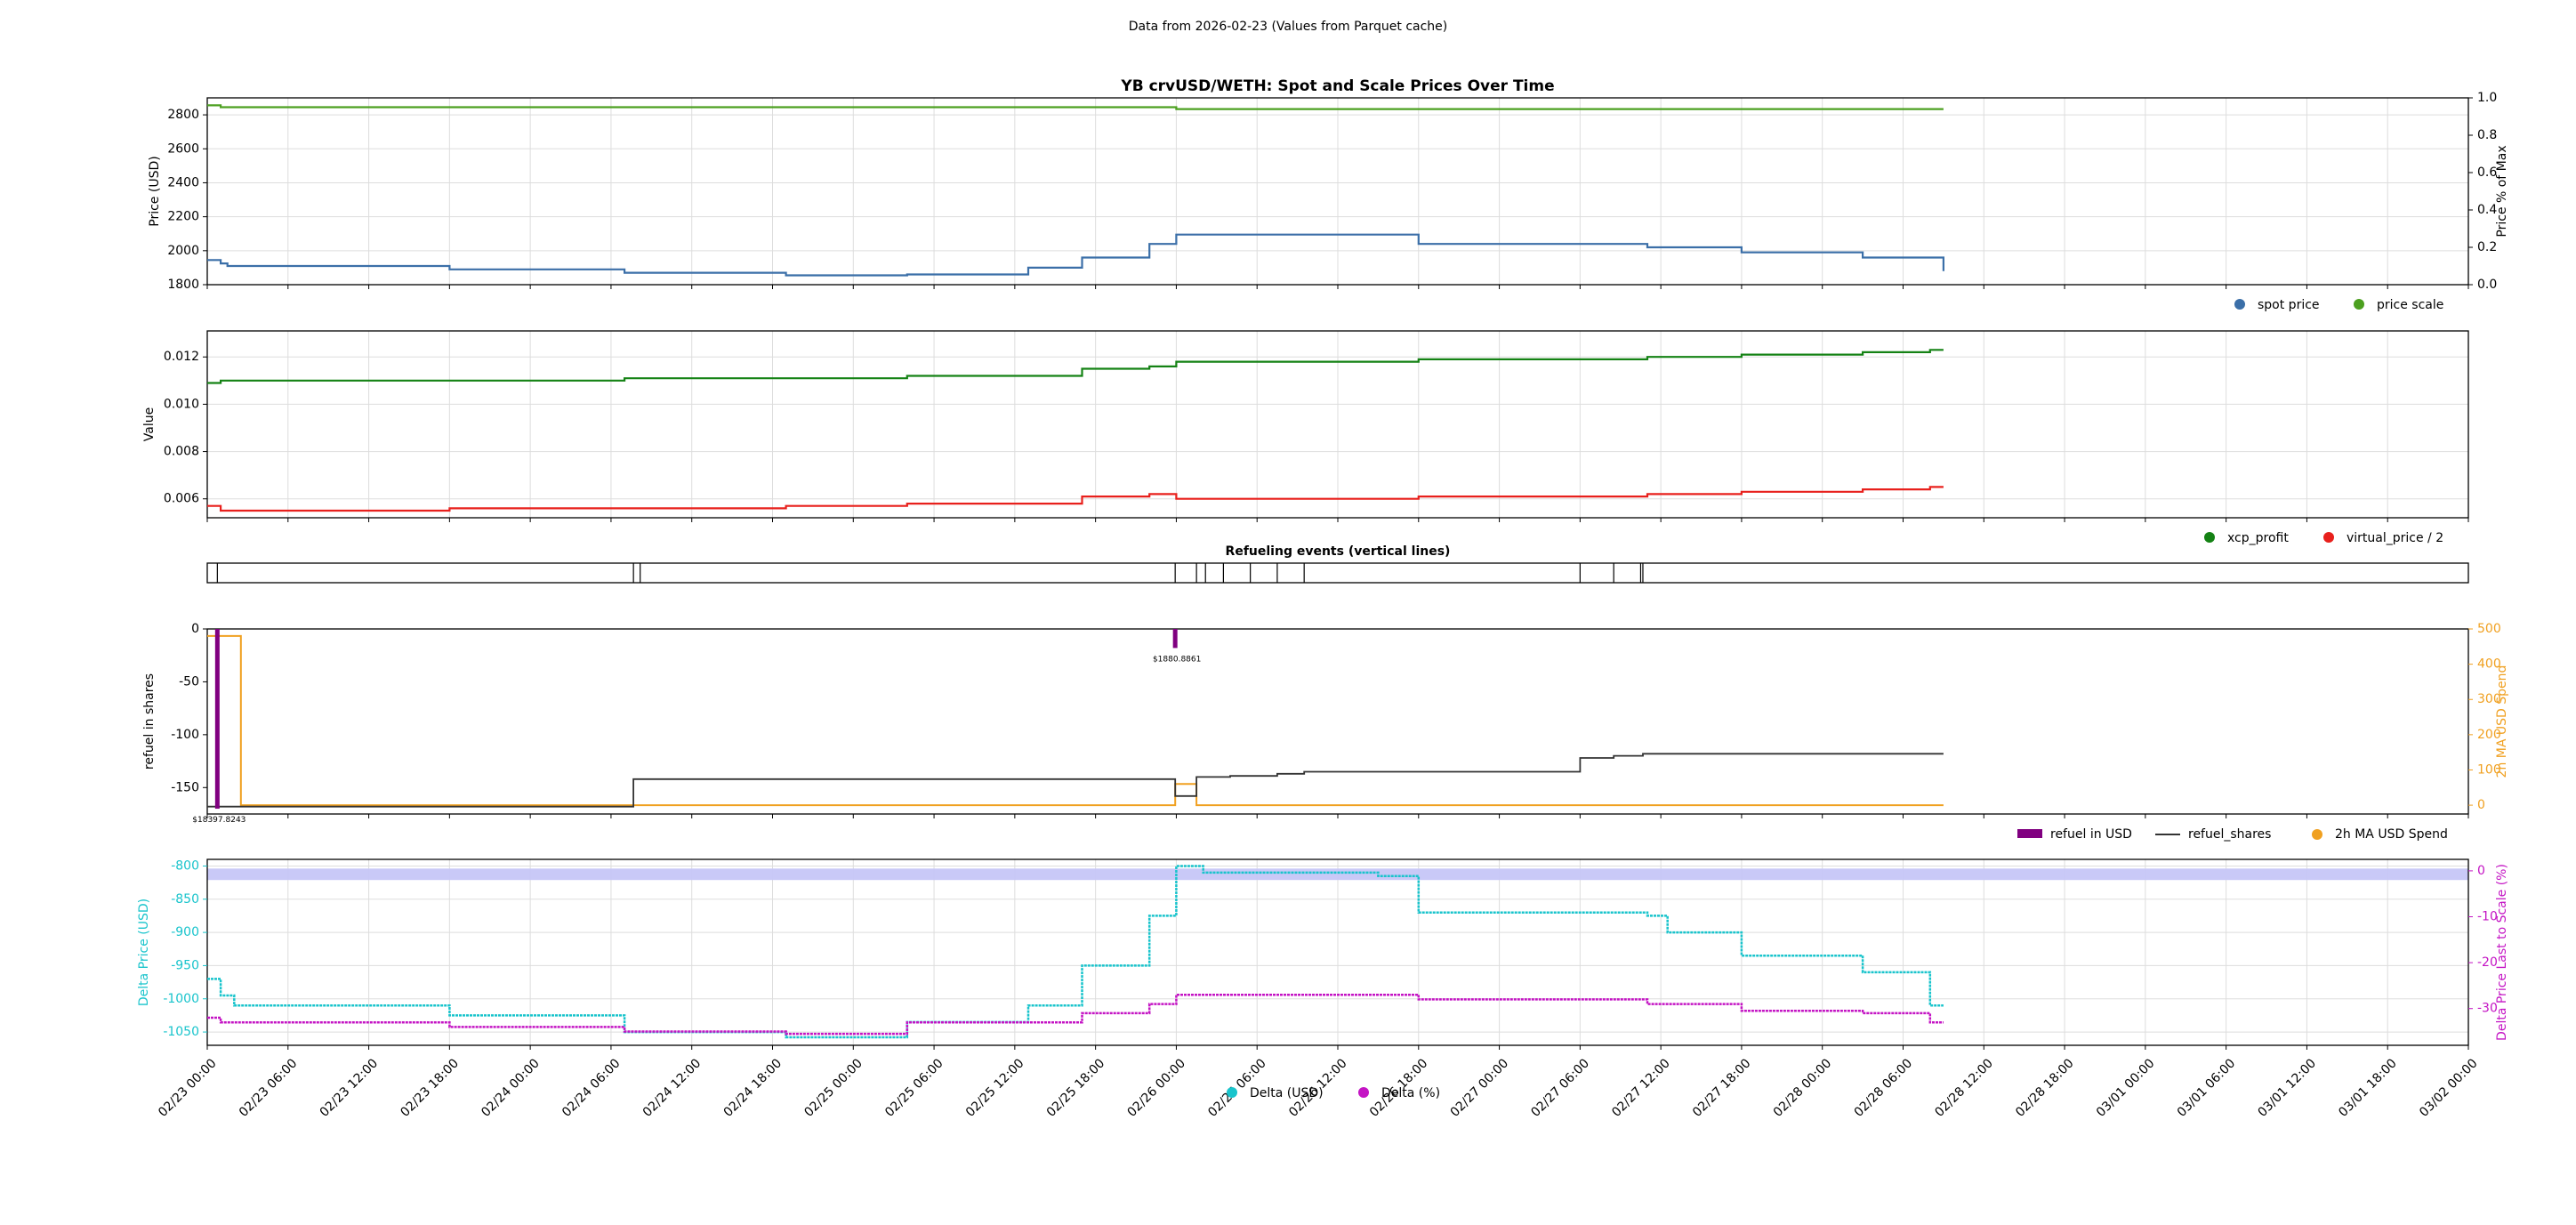 Image resolution: width=2576 pixels, height=1225 pixels. What do you see at coordinates (1075, 366) in the screenshot?
I see `p2-series-xcp-profit` at bounding box center [1075, 366].